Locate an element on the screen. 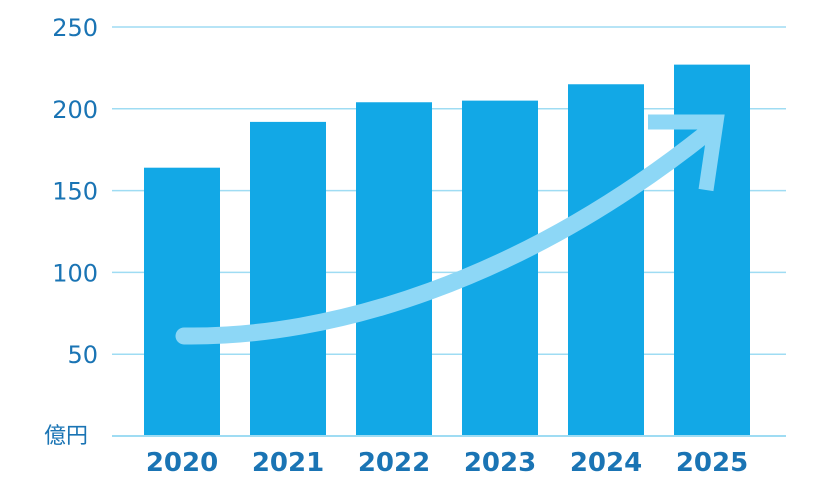  bar-2021 is located at coordinates (288, 278).